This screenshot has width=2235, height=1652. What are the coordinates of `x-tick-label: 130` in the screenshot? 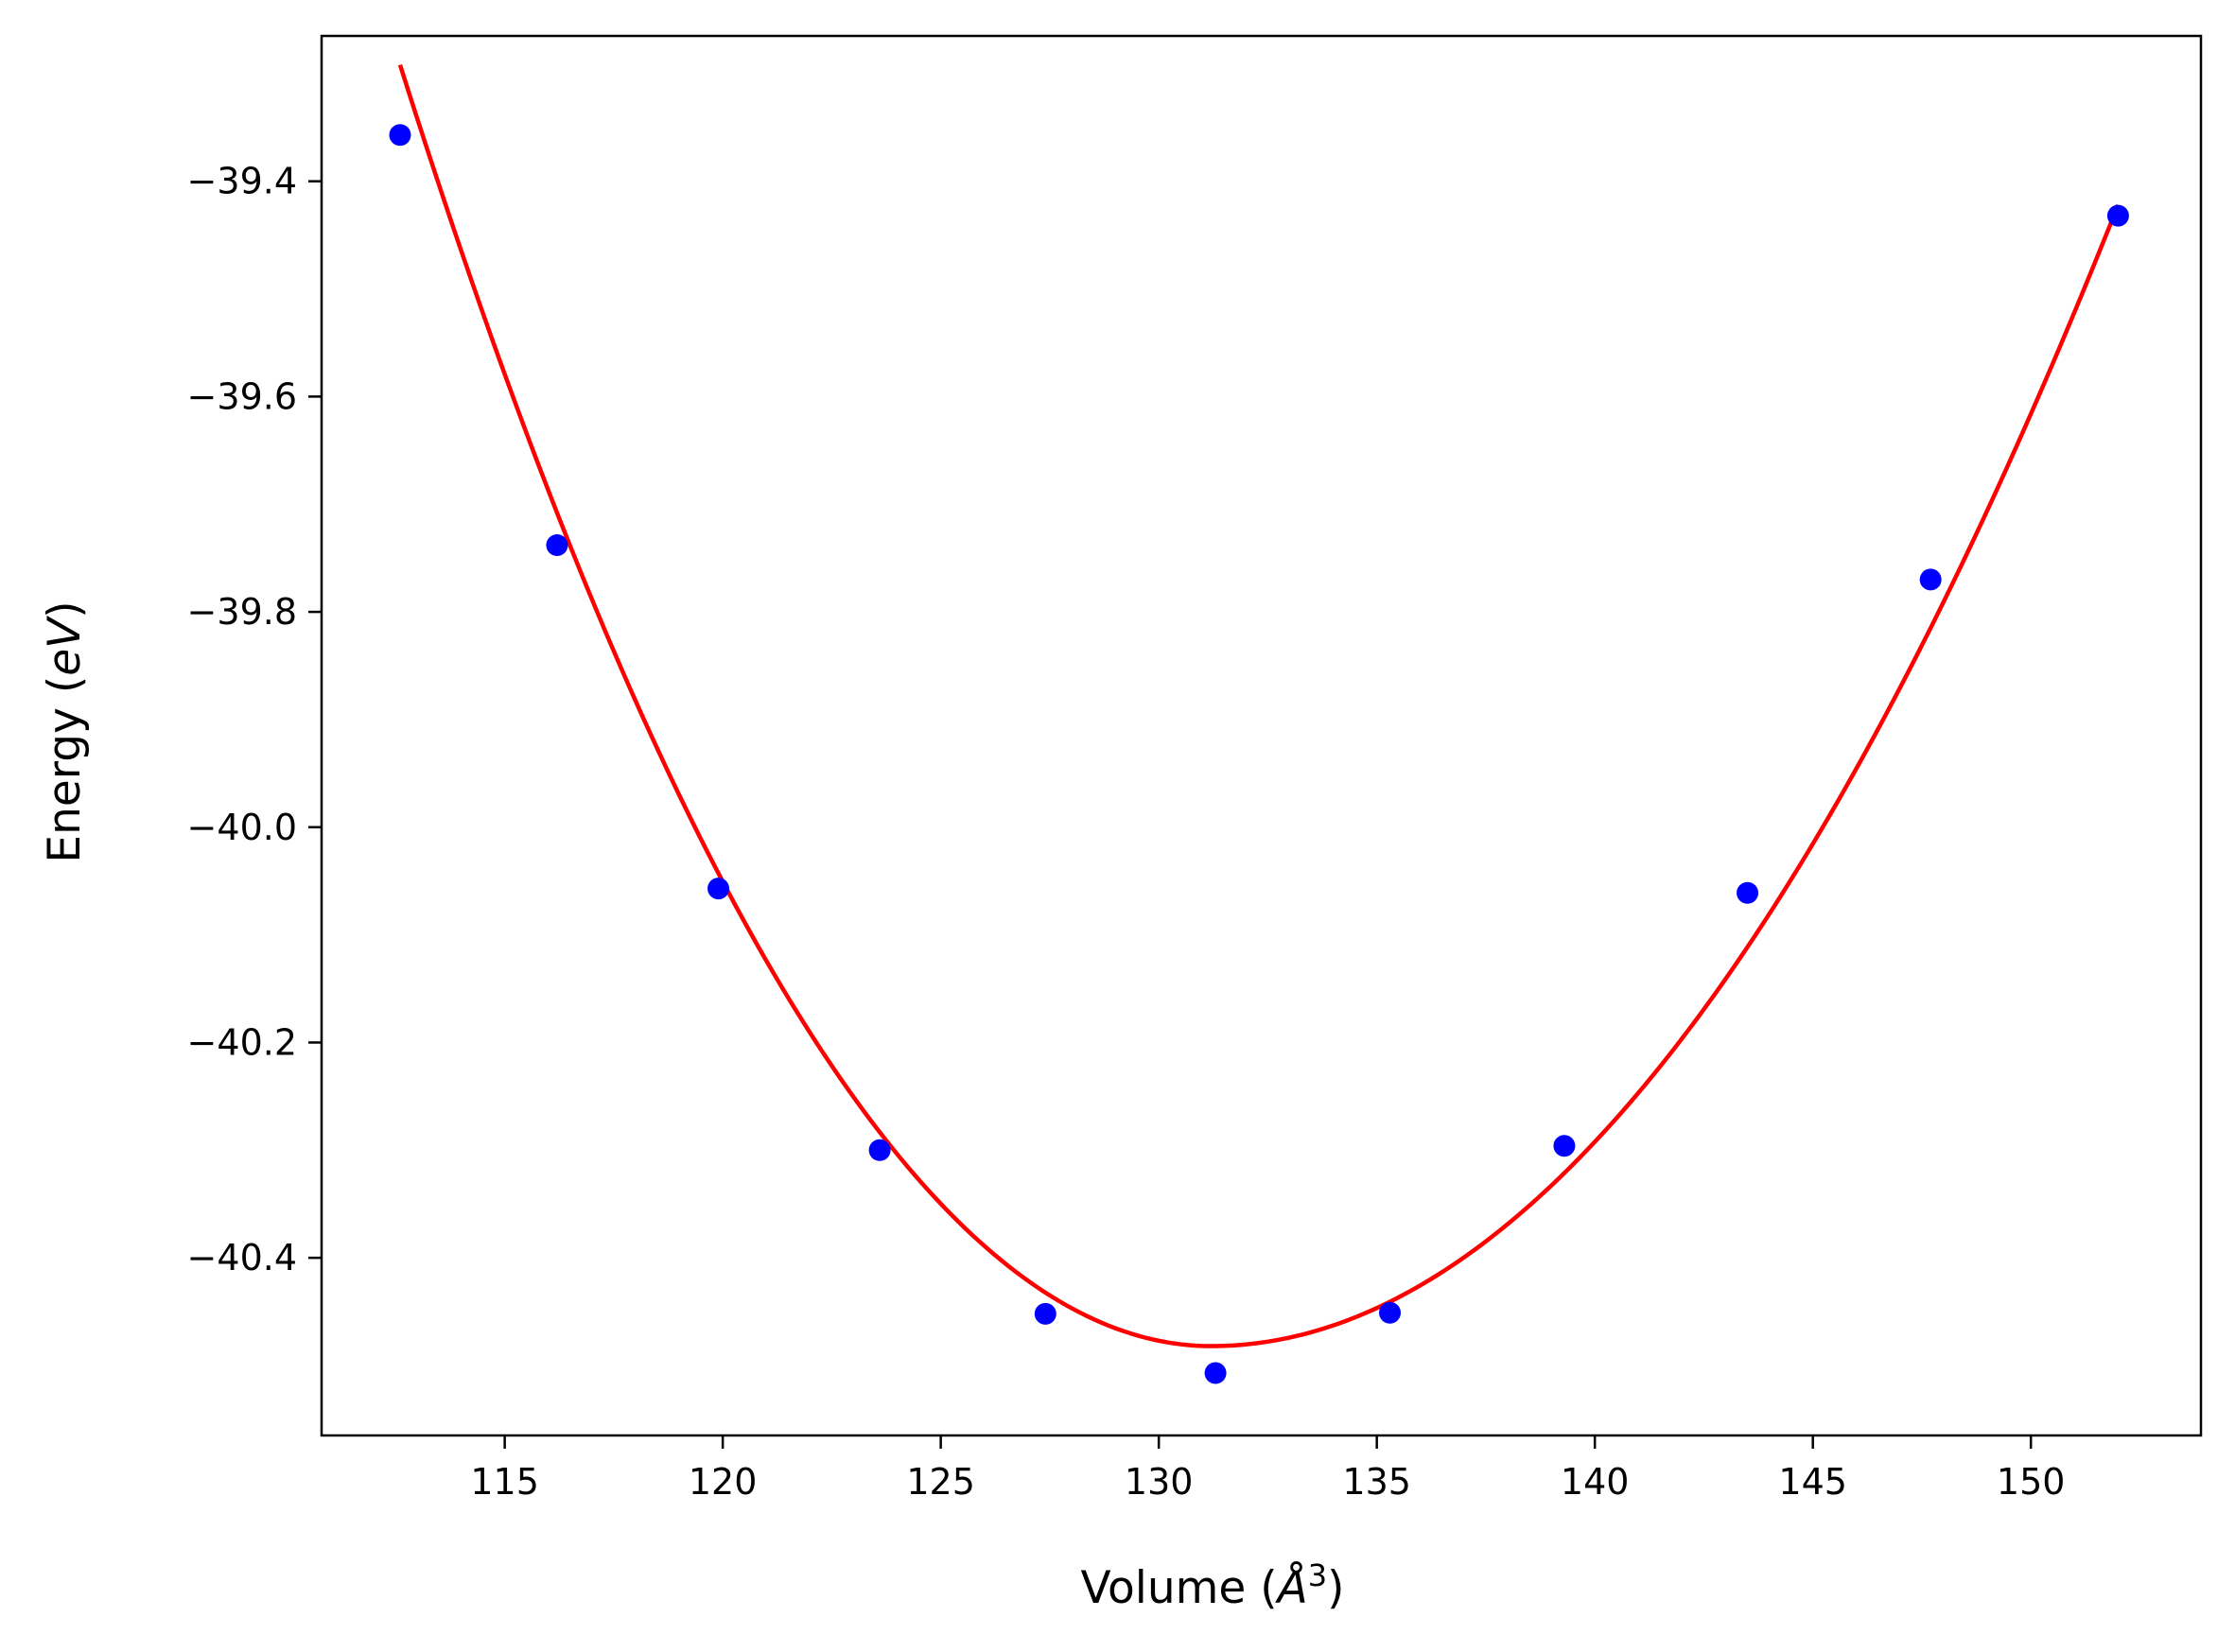 It's located at (1159, 1482).